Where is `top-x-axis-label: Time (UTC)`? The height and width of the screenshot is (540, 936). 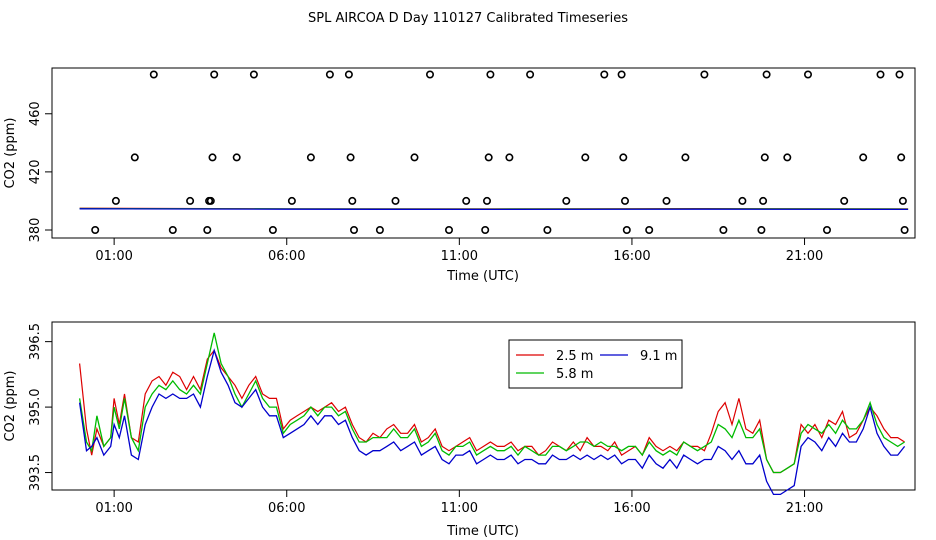
top-x-axis-label: Time (UTC) is located at coordinates (482, 276).